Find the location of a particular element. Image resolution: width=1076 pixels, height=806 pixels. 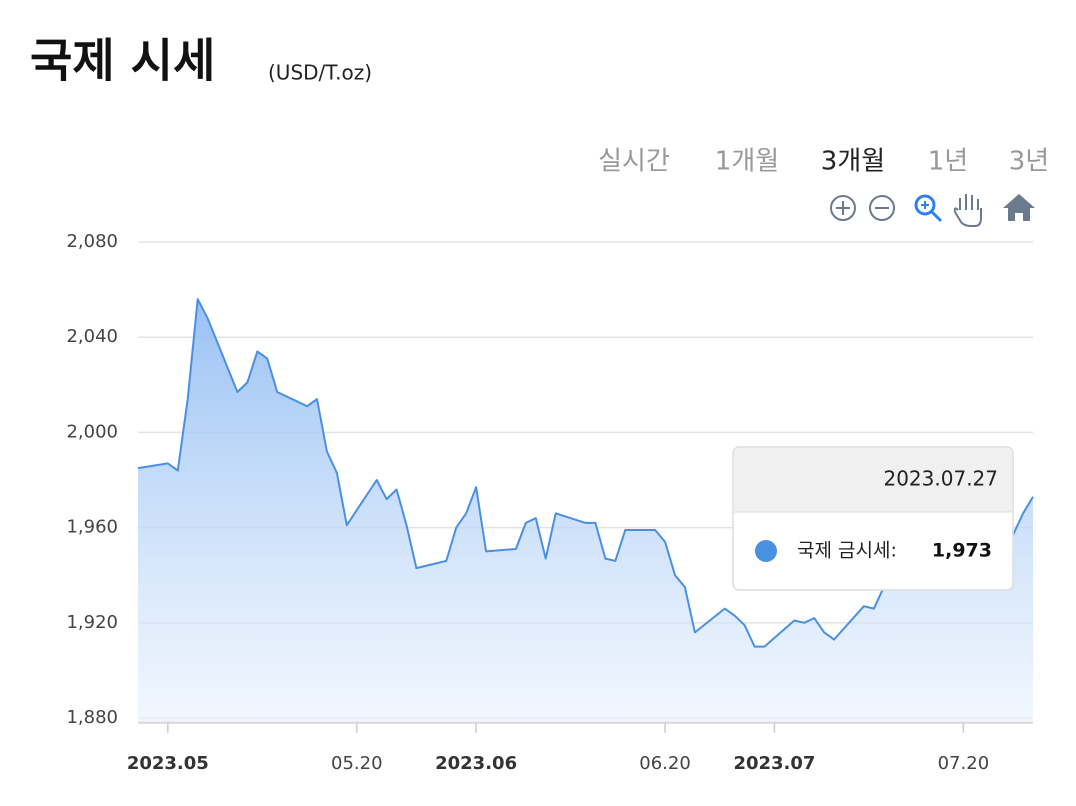

y-tick-label: 2,080 is located at coordinates (92, 241).